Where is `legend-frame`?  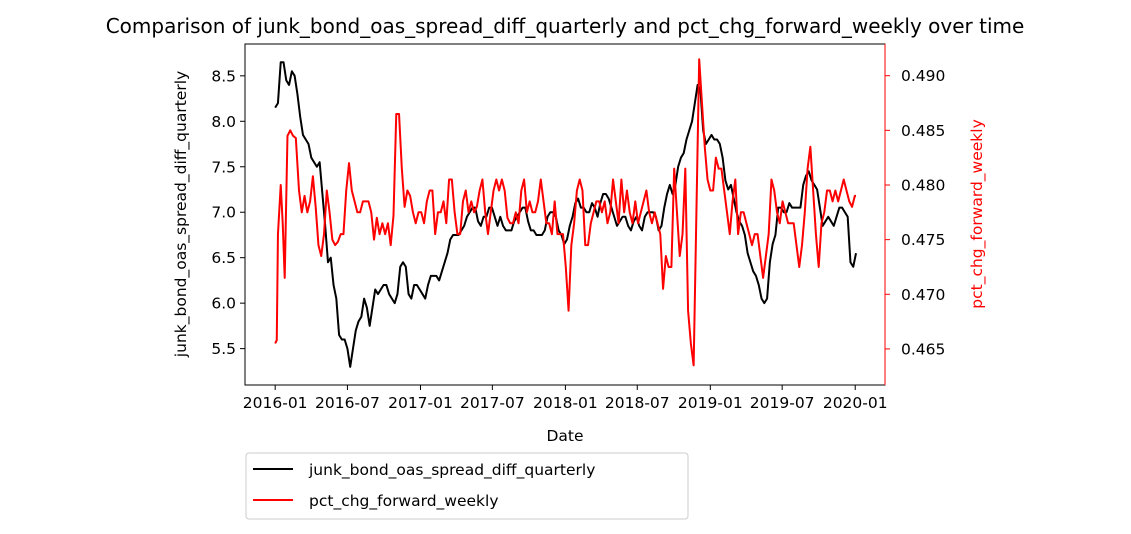
legend-frame is located at coordinates (467, 486).